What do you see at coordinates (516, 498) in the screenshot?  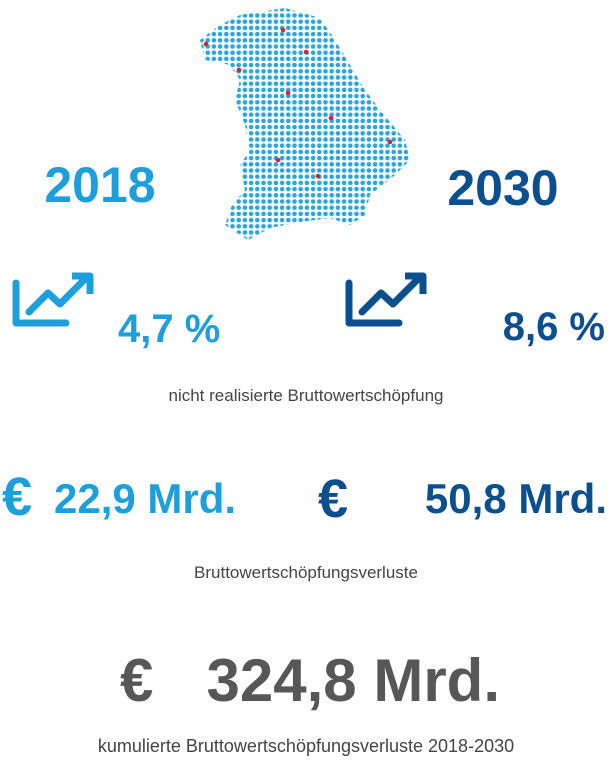 I see `amount-right: 50,8 Mrd.` at bounding box center [516, 498].